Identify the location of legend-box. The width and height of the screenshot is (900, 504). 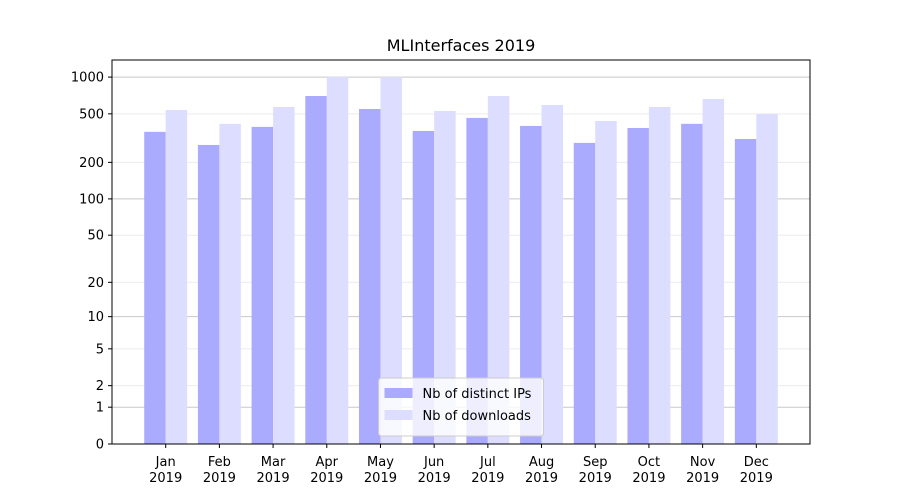
(461, 407).